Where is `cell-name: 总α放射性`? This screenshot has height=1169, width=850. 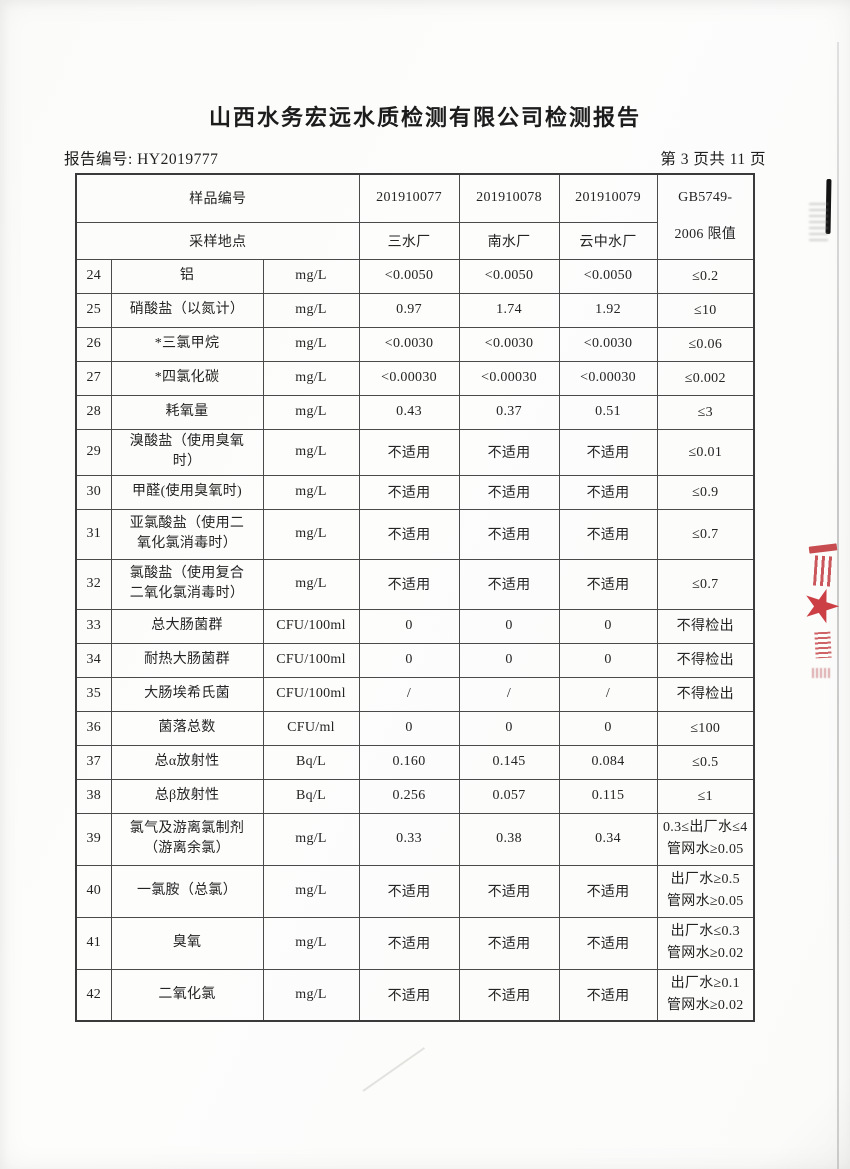
cell-name: 总α放射性 is located at coordinates (187, 762).